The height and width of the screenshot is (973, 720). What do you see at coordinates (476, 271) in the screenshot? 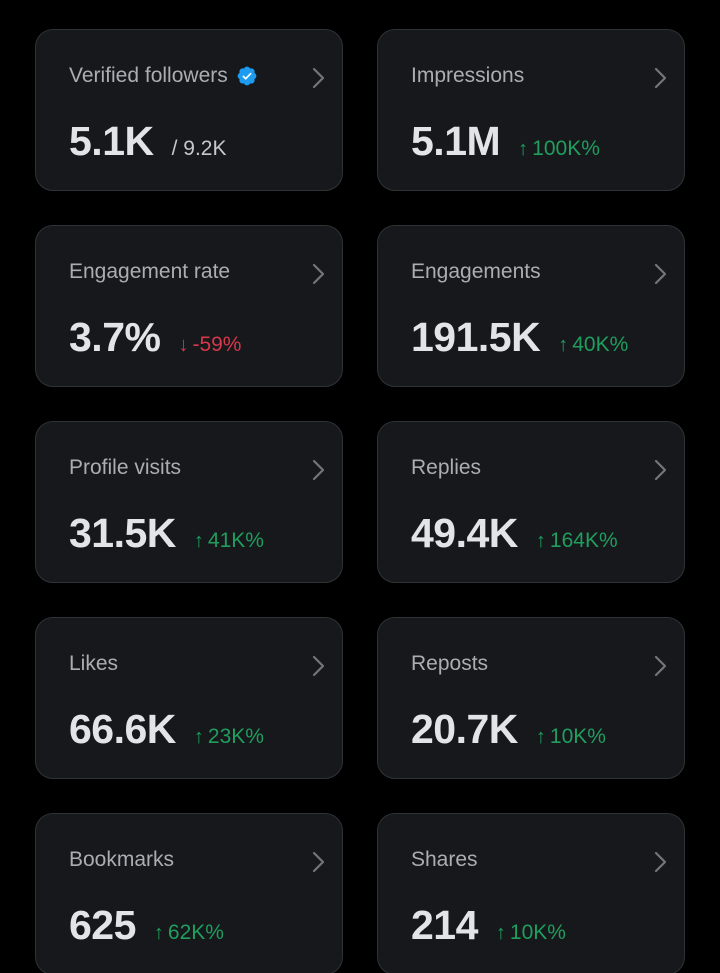
I see `card-label: Engagements` at bounding box center [476, 271].